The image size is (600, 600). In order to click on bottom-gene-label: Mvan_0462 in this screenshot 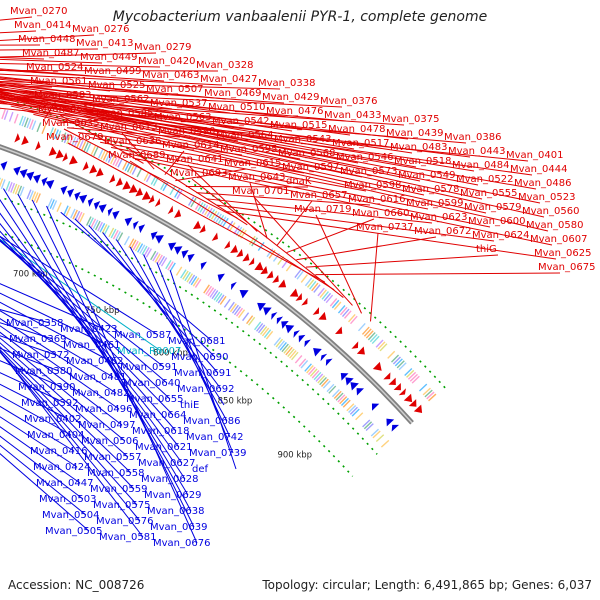, I will do `click(94, 361)`.